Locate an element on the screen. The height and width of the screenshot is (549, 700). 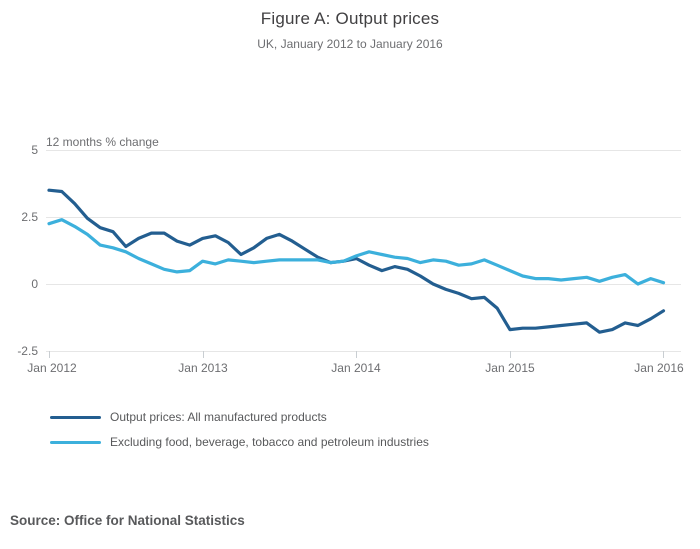
x-tick-jan-2012: Jan 2012 is located at coordinates (52, 368).